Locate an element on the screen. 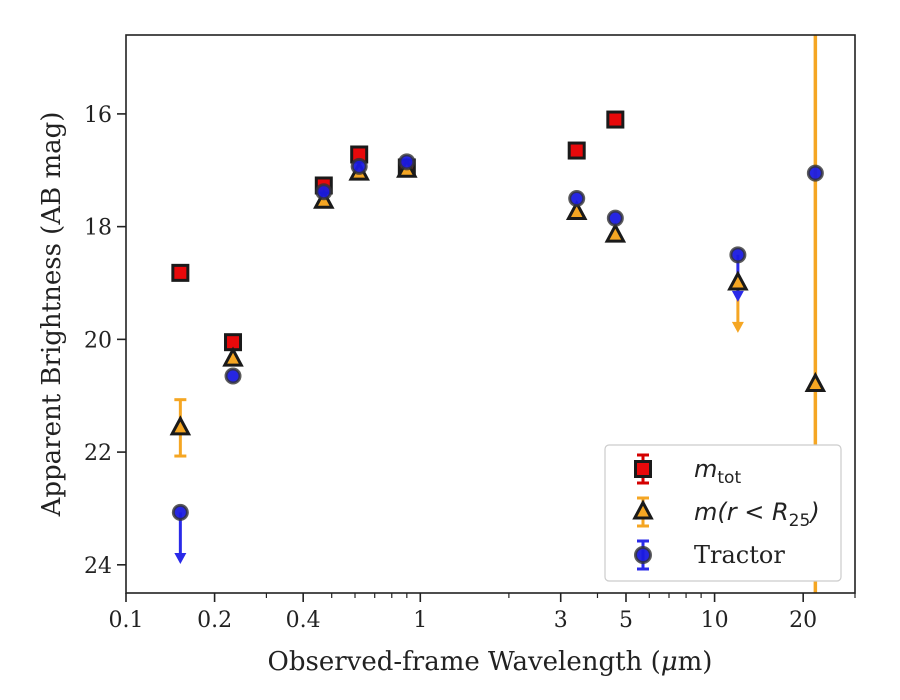 This screenshot has height=700, width=900. y-tick-label: 24 is located at coordinates (98, 566).